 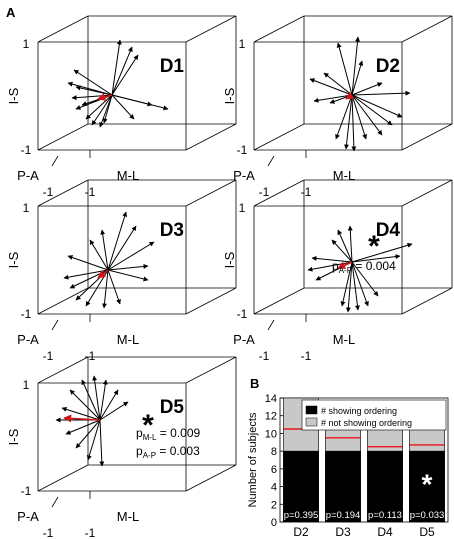 I want to click on p-value-label: p=0.113, so click(x=385, y=515).